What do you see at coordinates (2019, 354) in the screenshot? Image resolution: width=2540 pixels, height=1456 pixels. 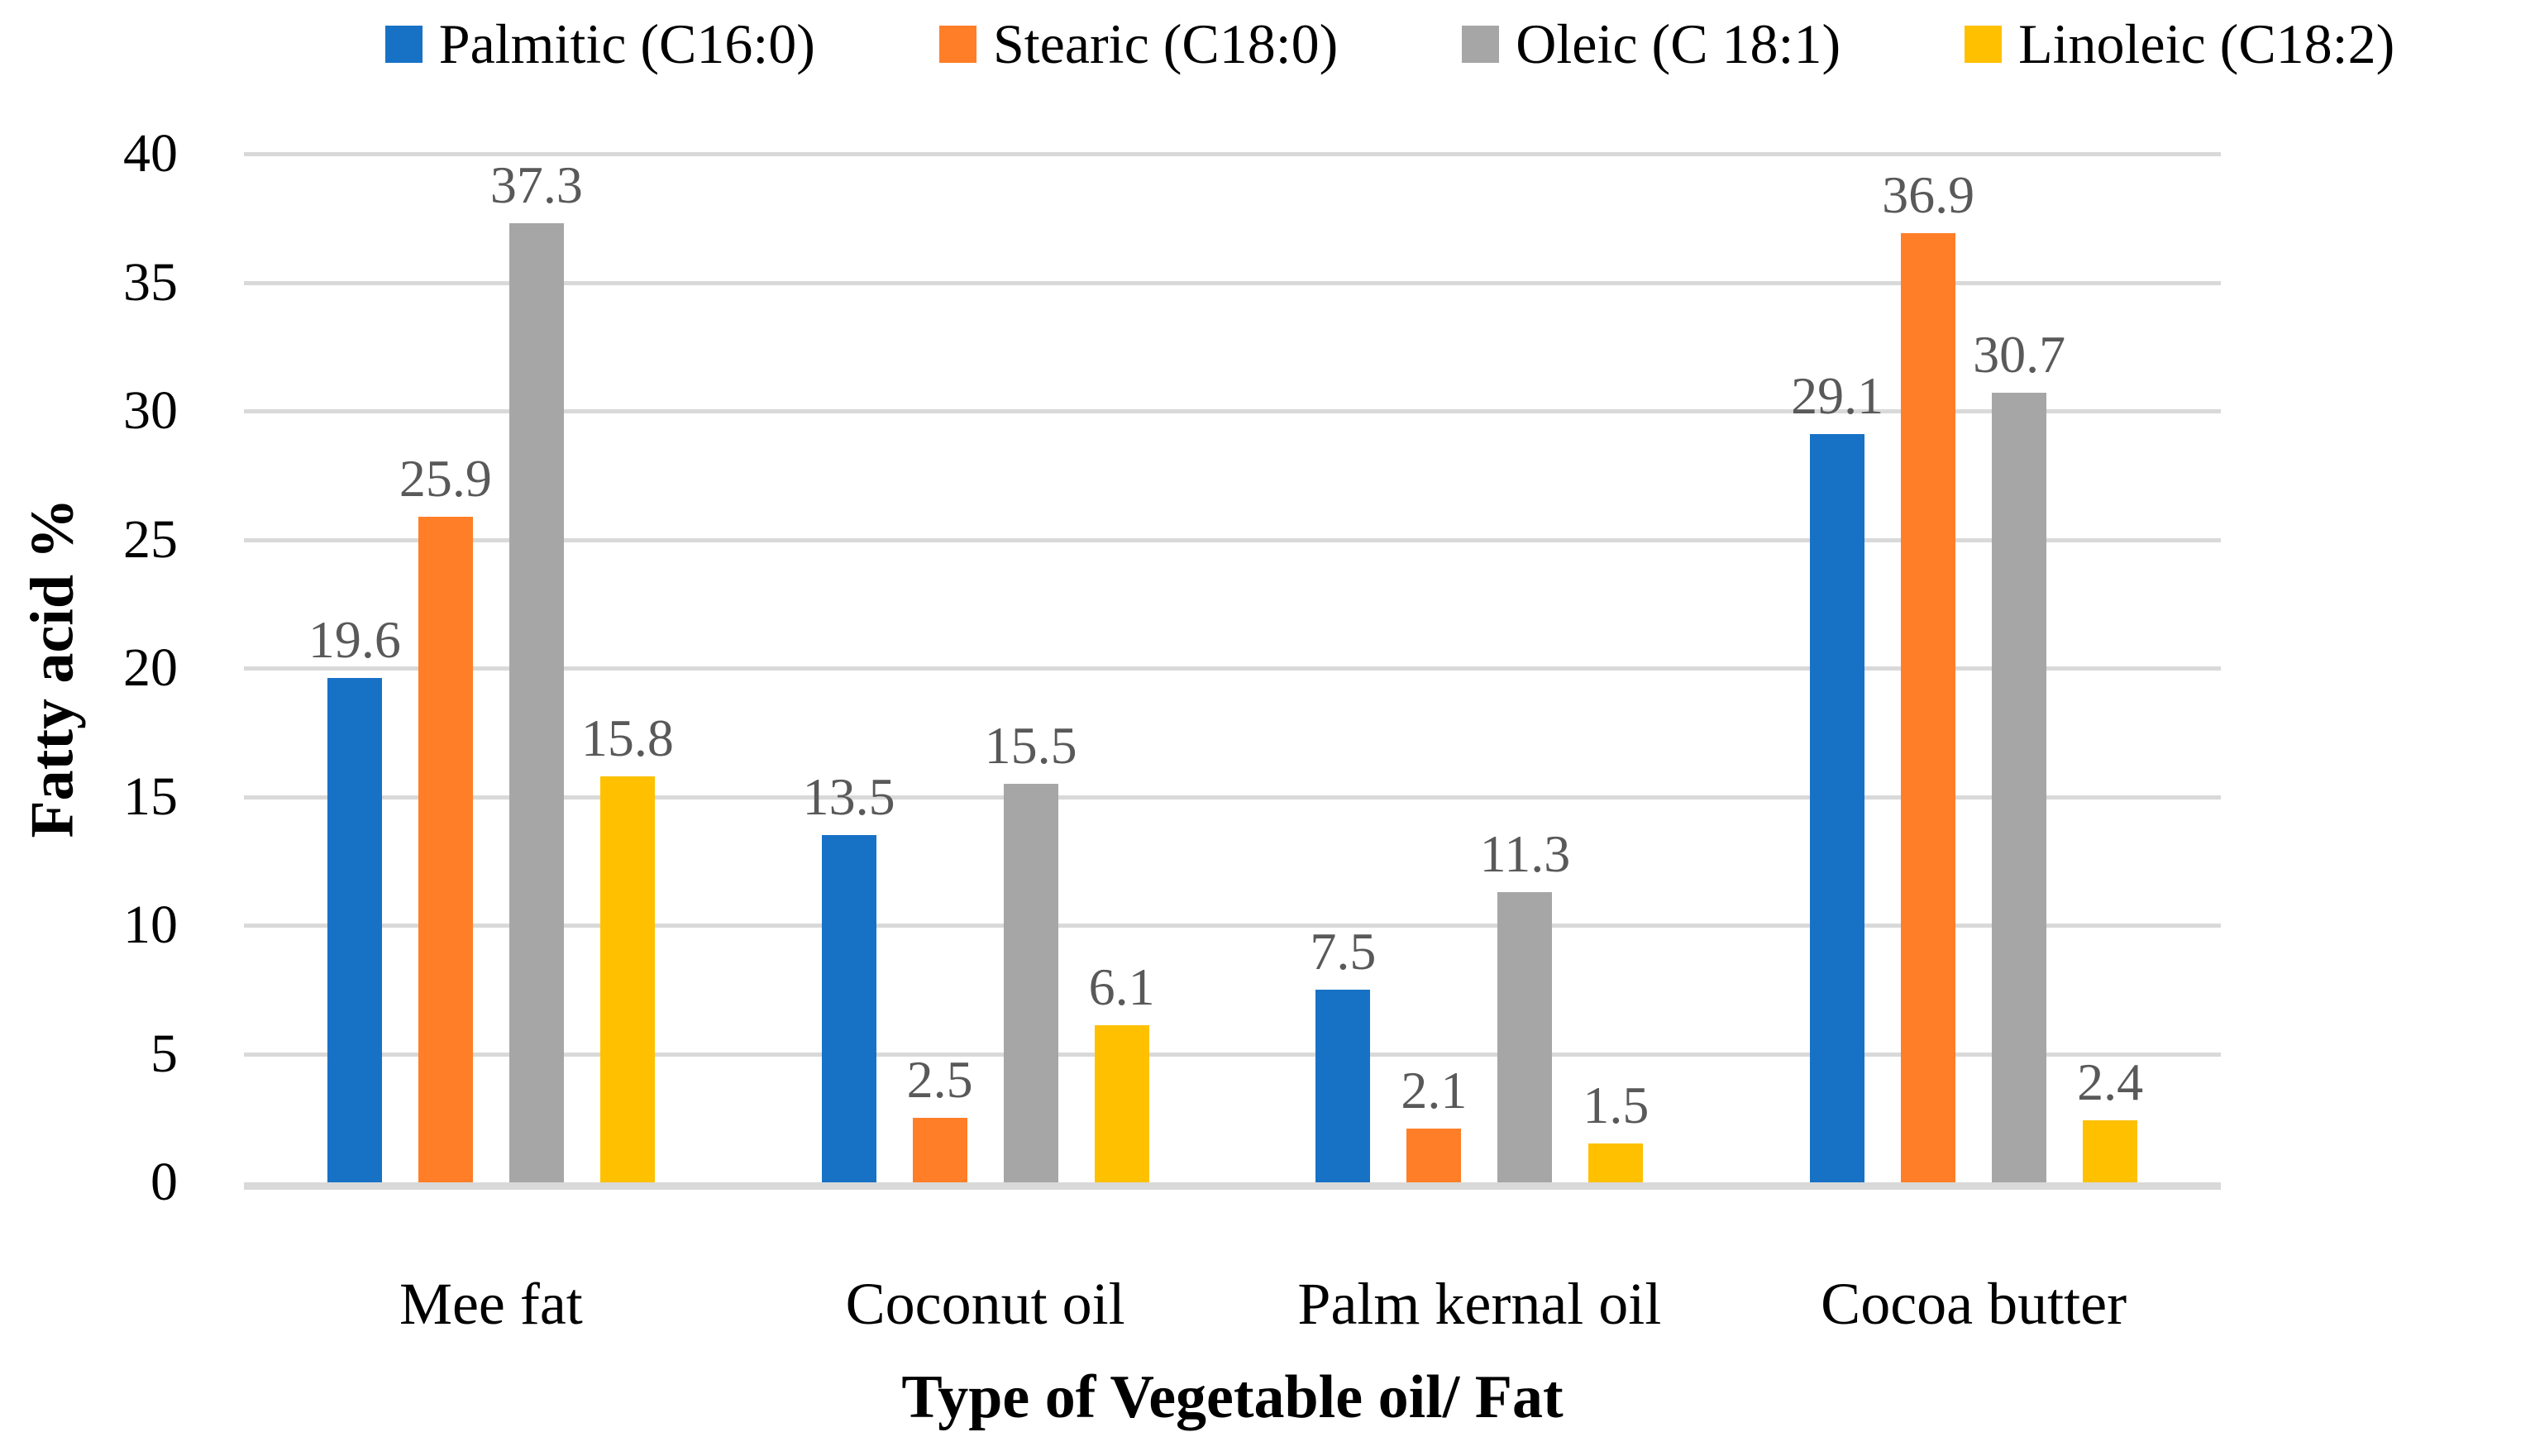 I see `bar-value-label: 30.7` at bounding box center [2019, 354].